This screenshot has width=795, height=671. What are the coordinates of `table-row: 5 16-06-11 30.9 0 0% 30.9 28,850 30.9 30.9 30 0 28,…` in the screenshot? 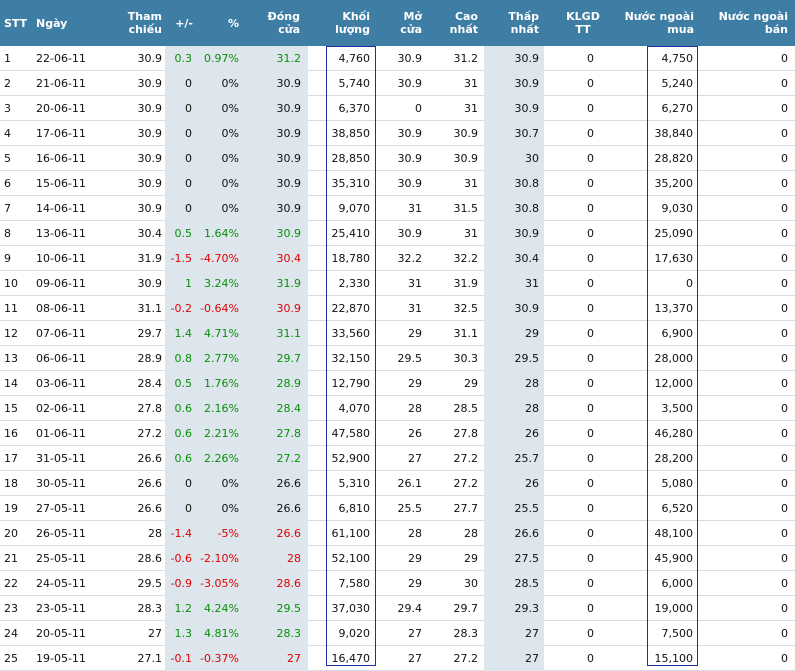 It's located at (397, 158).